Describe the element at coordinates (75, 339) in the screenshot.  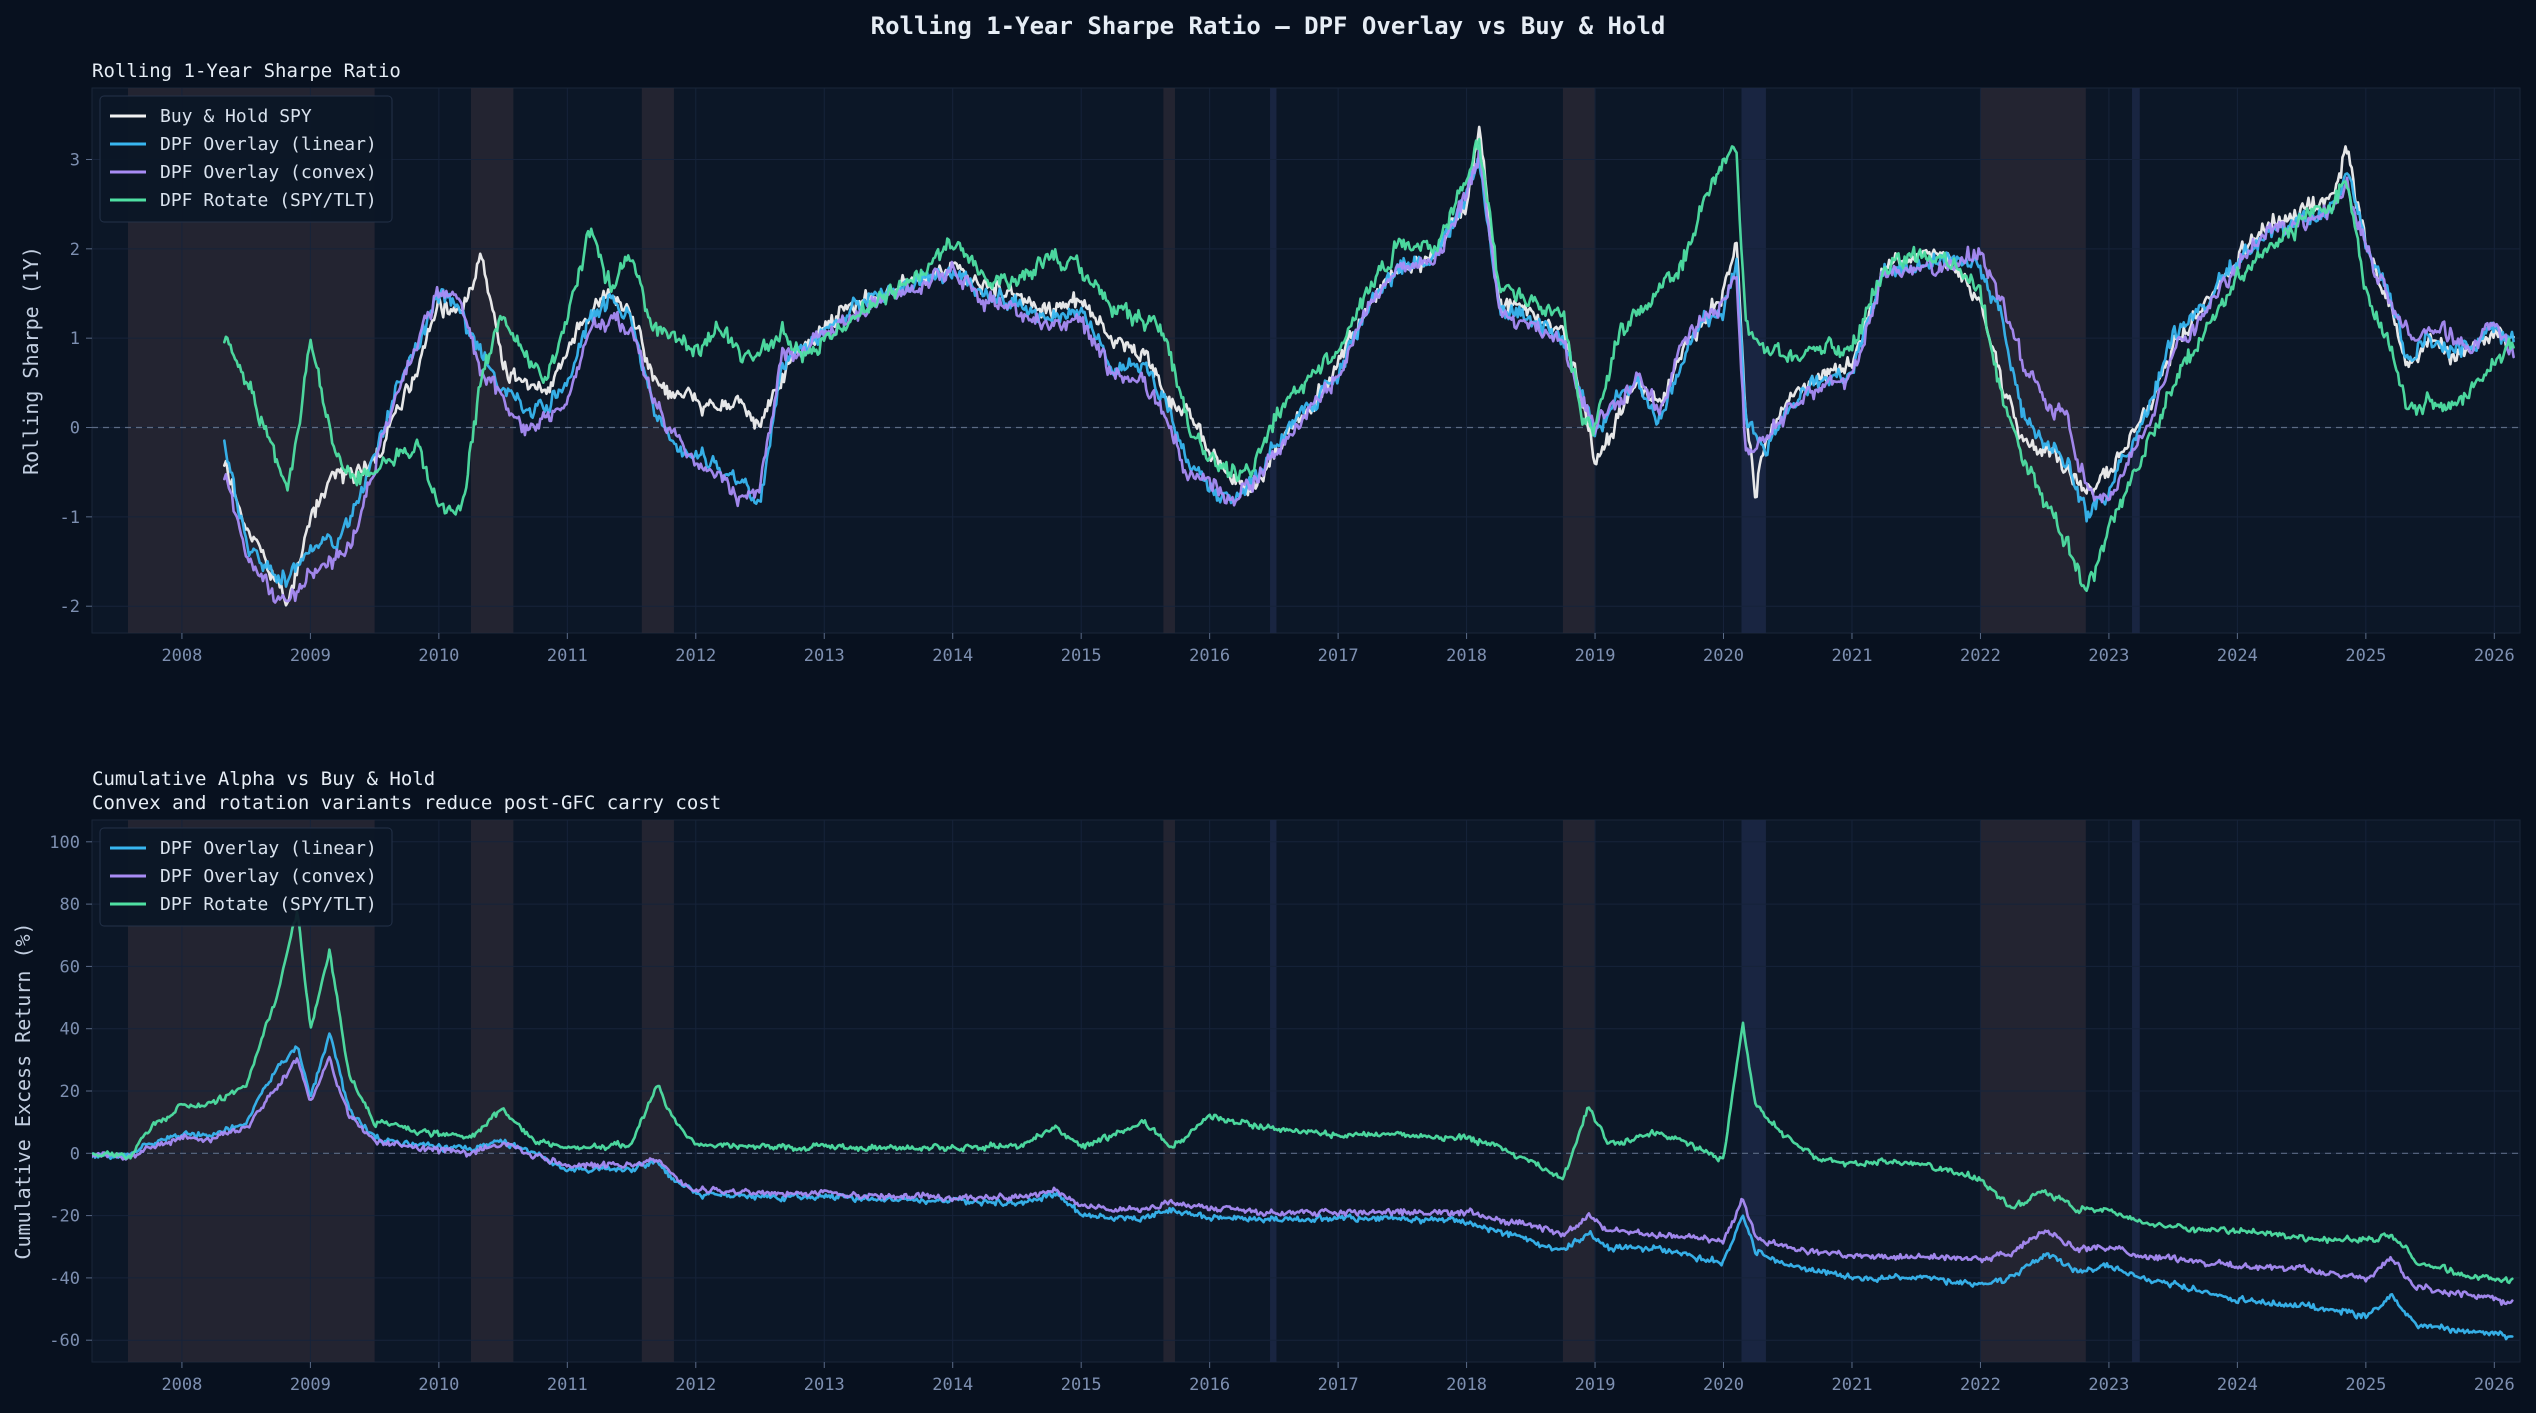
I see `y-tick-label: 1` at that location.